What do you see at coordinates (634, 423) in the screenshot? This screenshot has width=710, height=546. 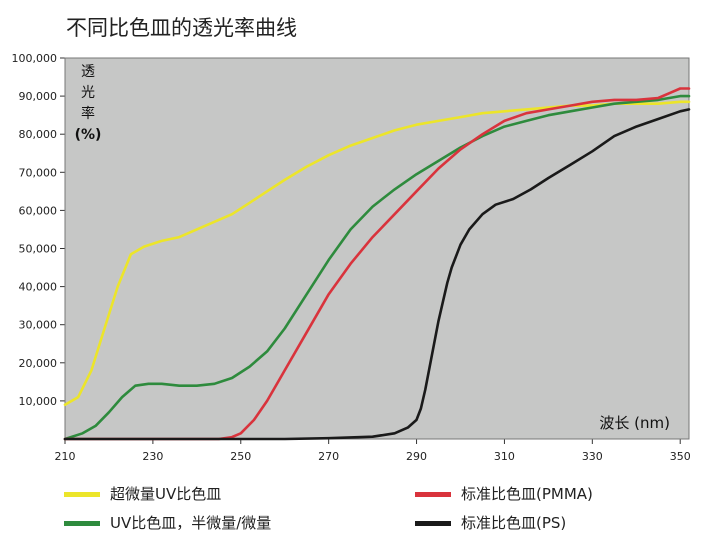 I see `x-axis-label: 波长 (nm)` at bounding box center [634, 423].